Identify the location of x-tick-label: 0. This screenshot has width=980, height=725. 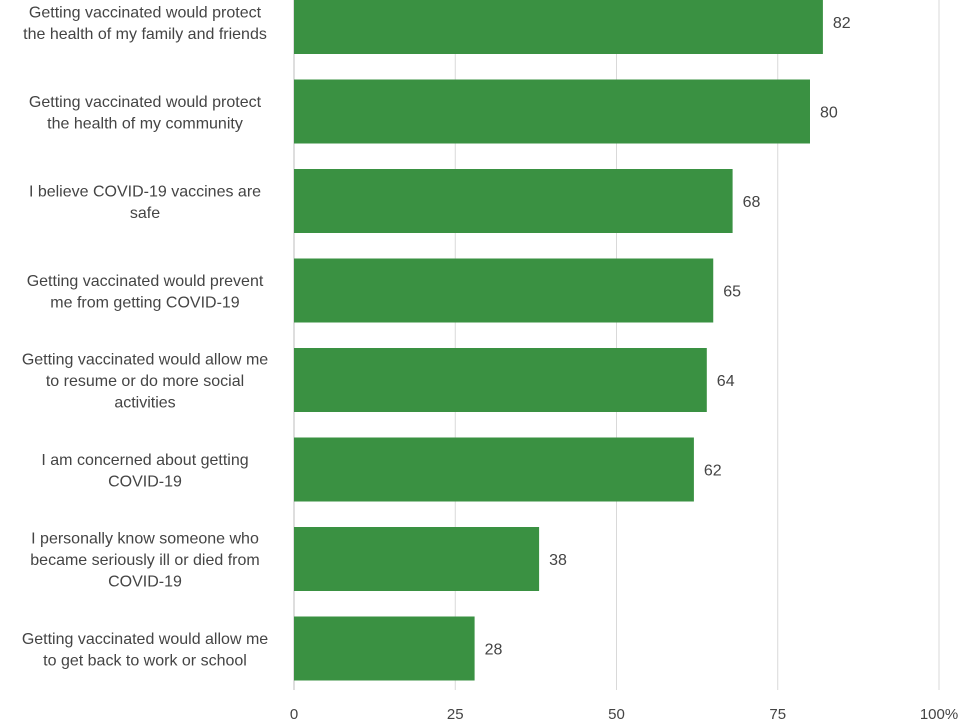
(294, 713).